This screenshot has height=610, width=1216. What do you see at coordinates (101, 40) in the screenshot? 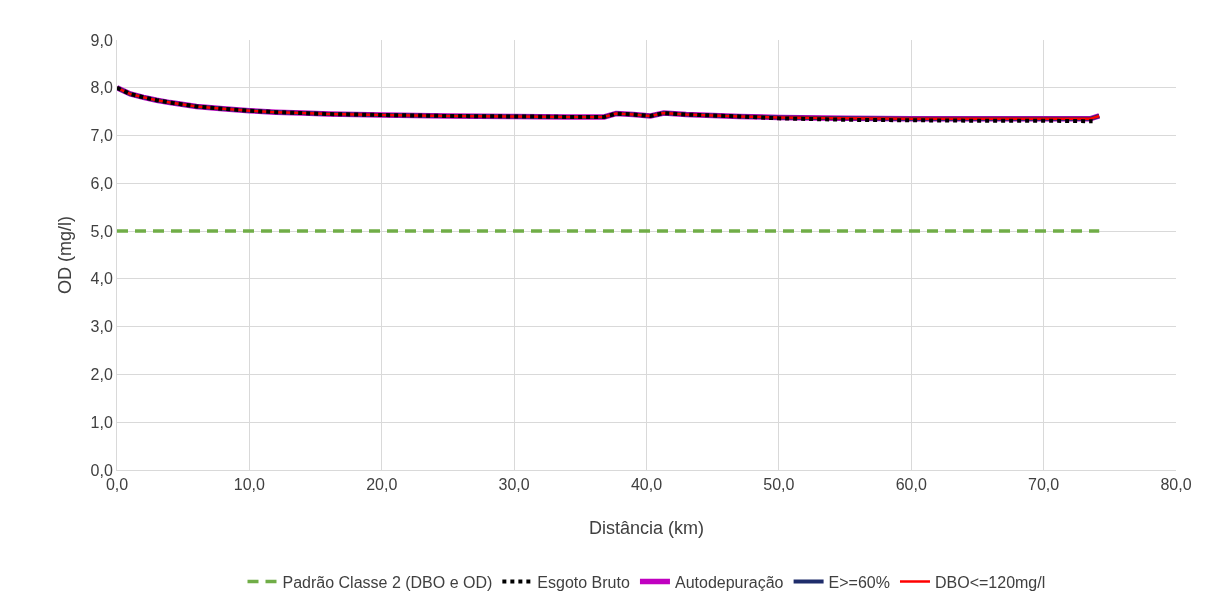
I see `y-tick-label: 9,0` at bounding box center [101, 40].